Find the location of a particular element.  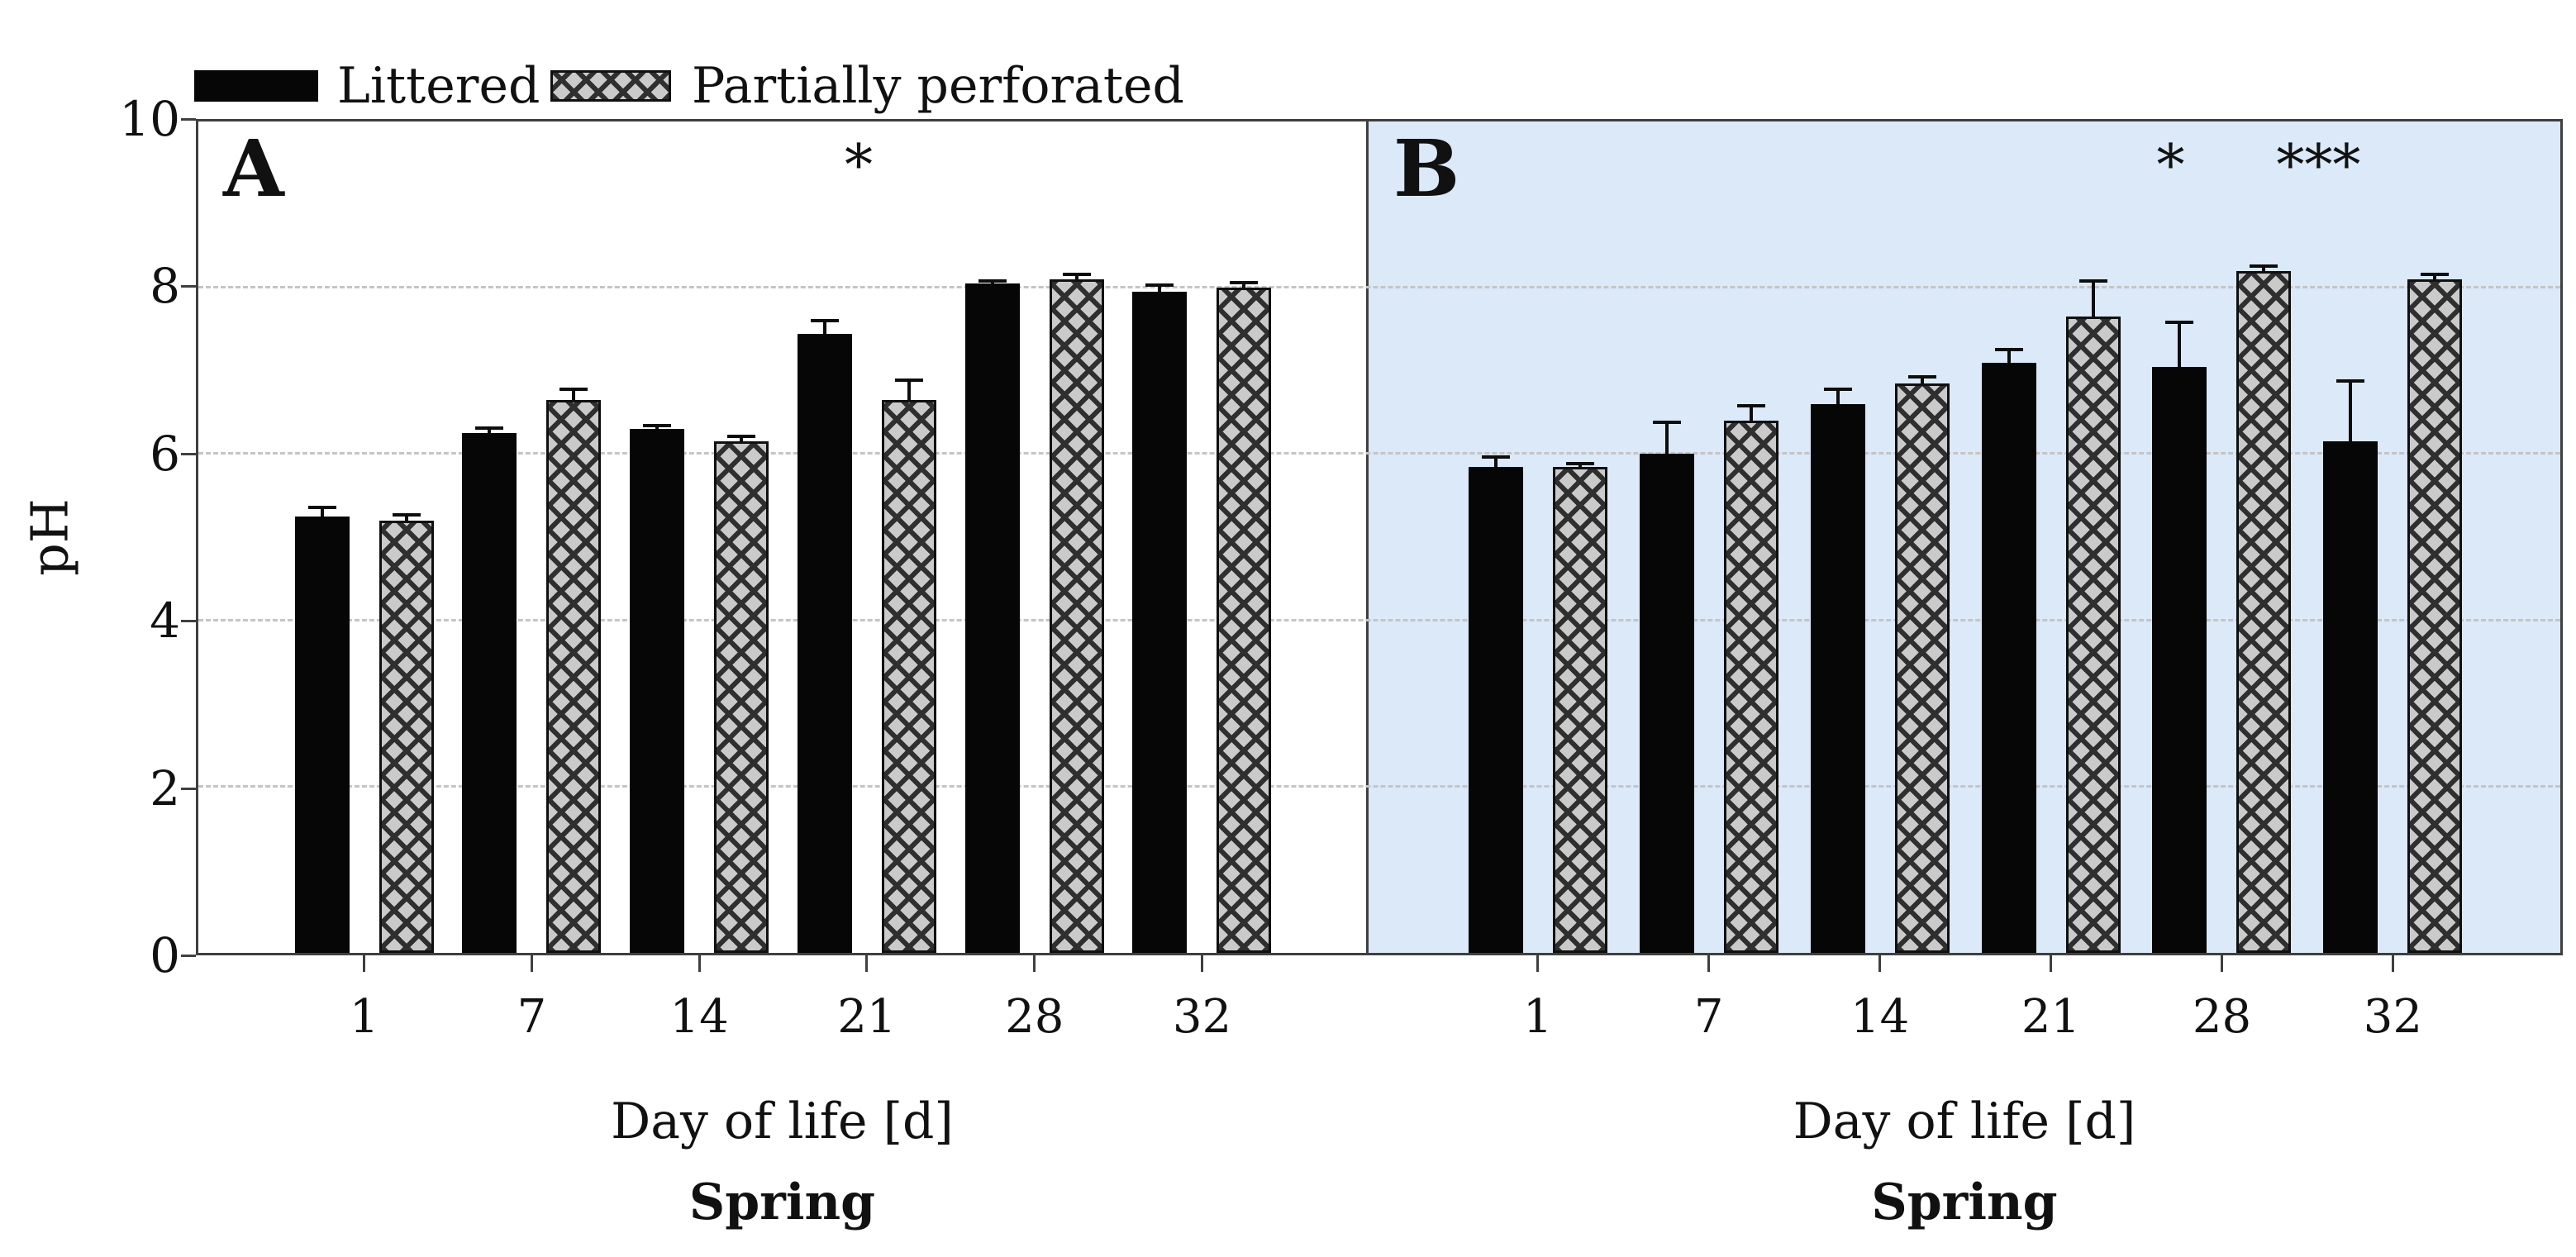

error-bar-B-day-32-s1 is located at coordinates (2435, 276).